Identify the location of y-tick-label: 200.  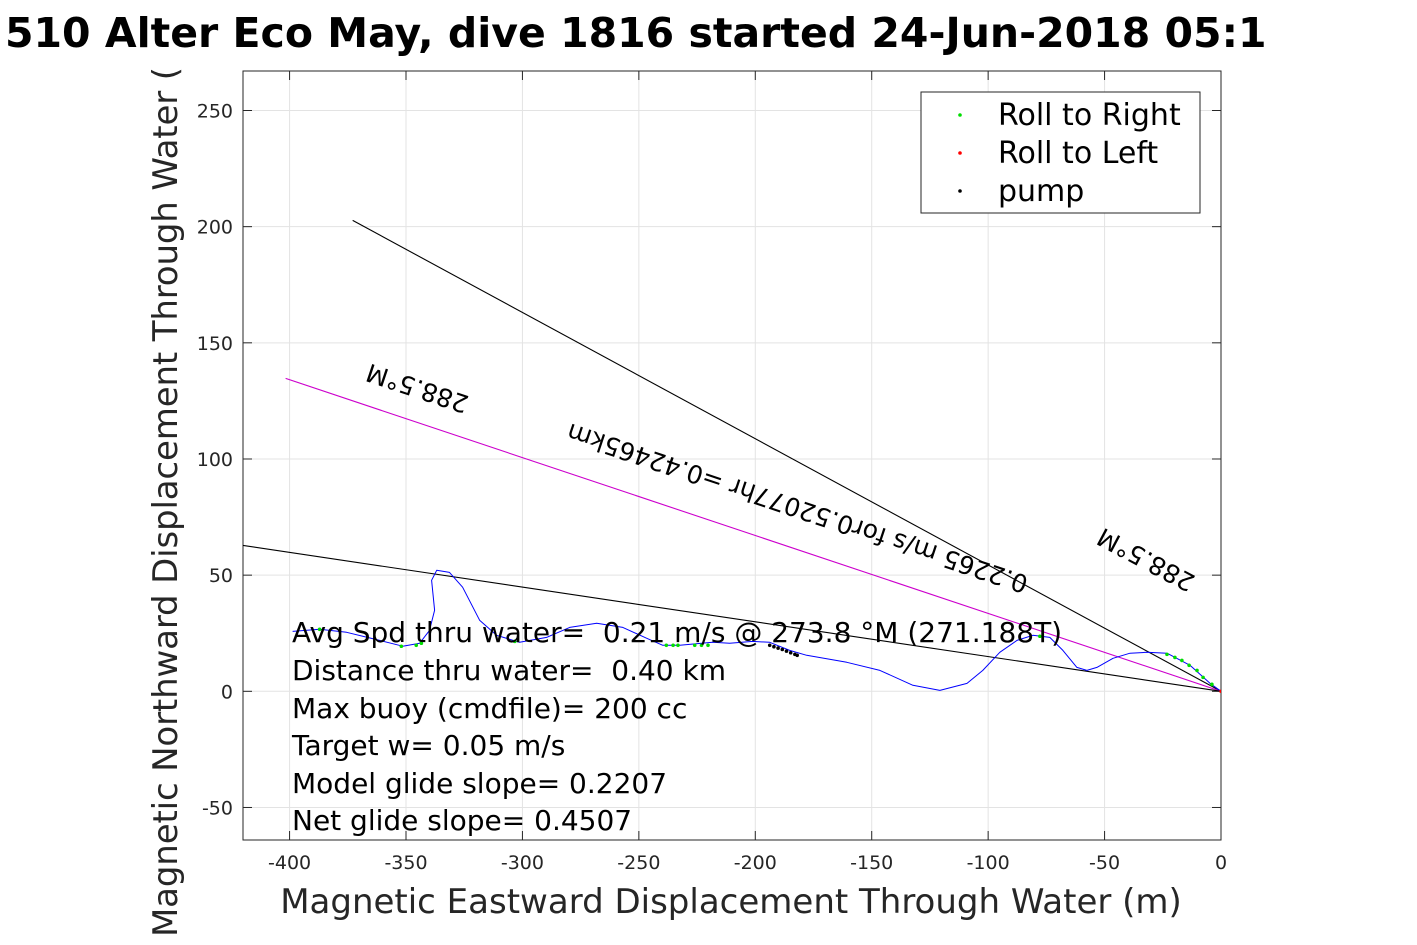
(215, 228).